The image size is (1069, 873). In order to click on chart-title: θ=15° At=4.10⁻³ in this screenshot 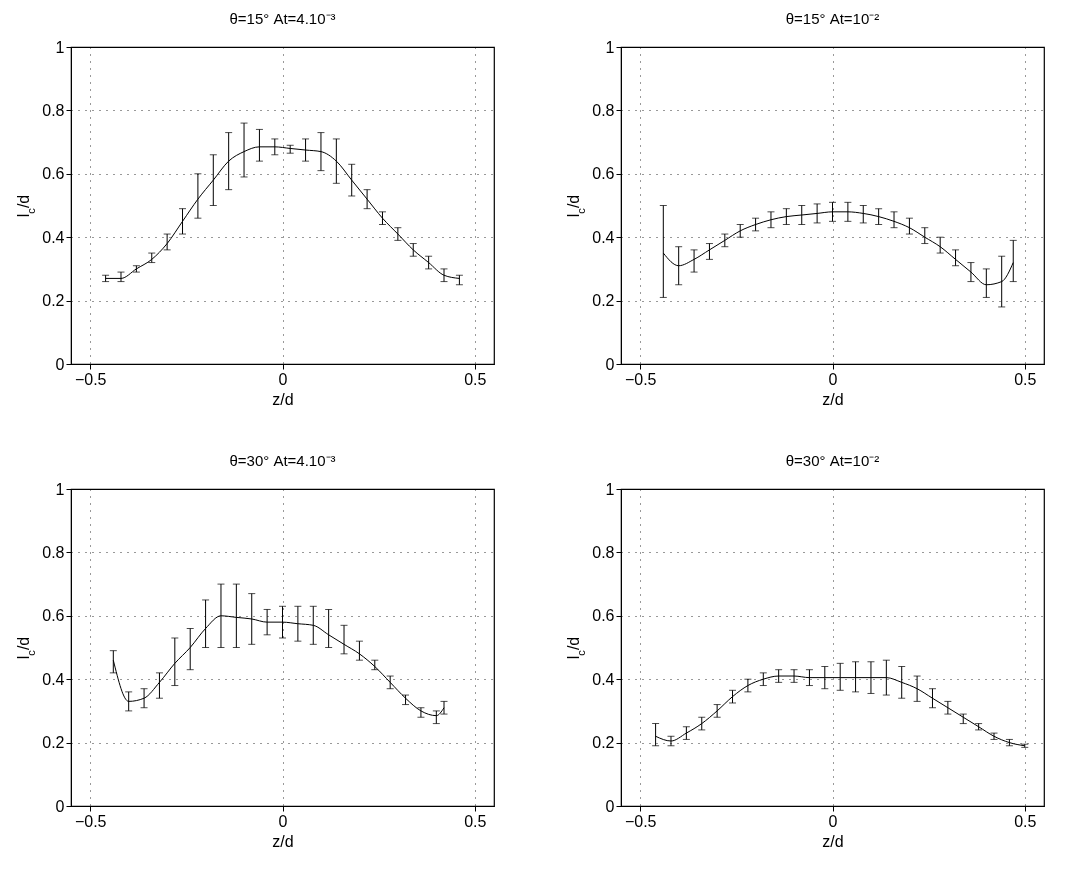, I will do `click(282, 18)`.